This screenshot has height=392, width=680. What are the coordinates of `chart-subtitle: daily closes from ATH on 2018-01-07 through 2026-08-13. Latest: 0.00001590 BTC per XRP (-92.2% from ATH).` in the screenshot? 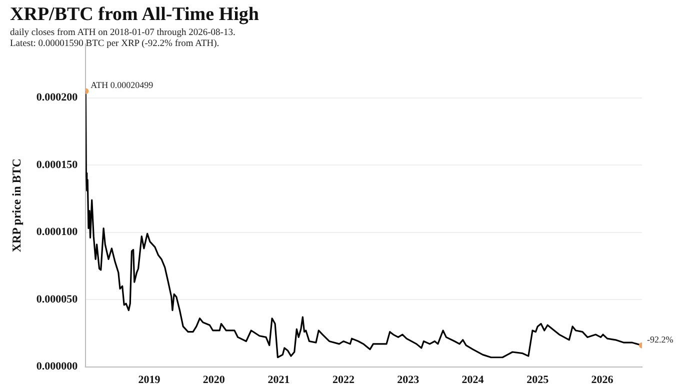 It's located at (123, 39).